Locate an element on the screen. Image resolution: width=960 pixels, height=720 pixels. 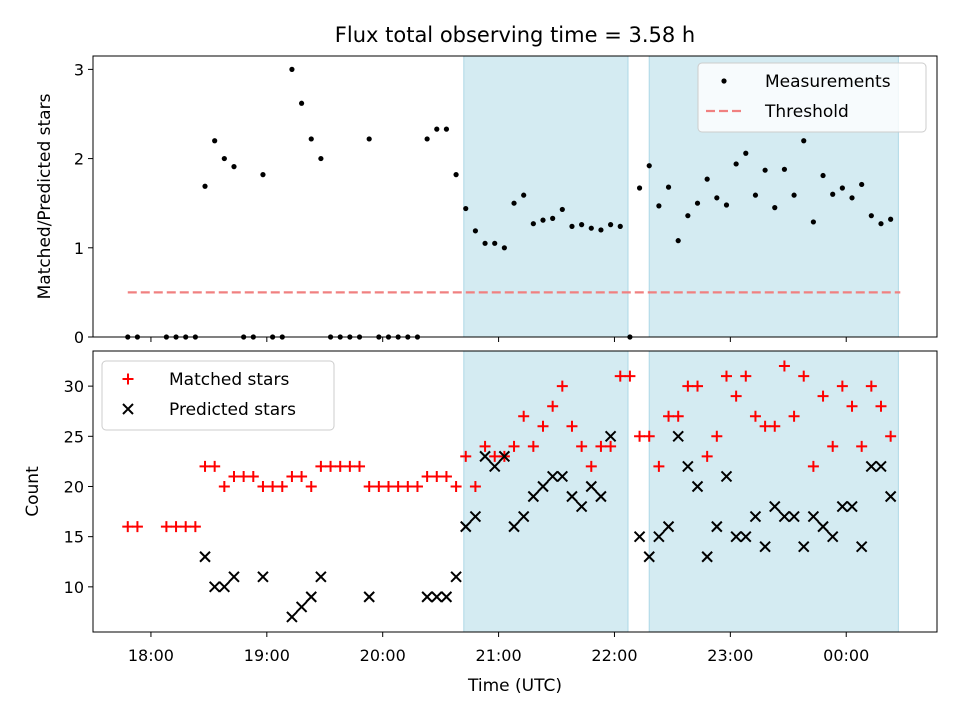
top-x-ticks is located at coordinates (498, 339).